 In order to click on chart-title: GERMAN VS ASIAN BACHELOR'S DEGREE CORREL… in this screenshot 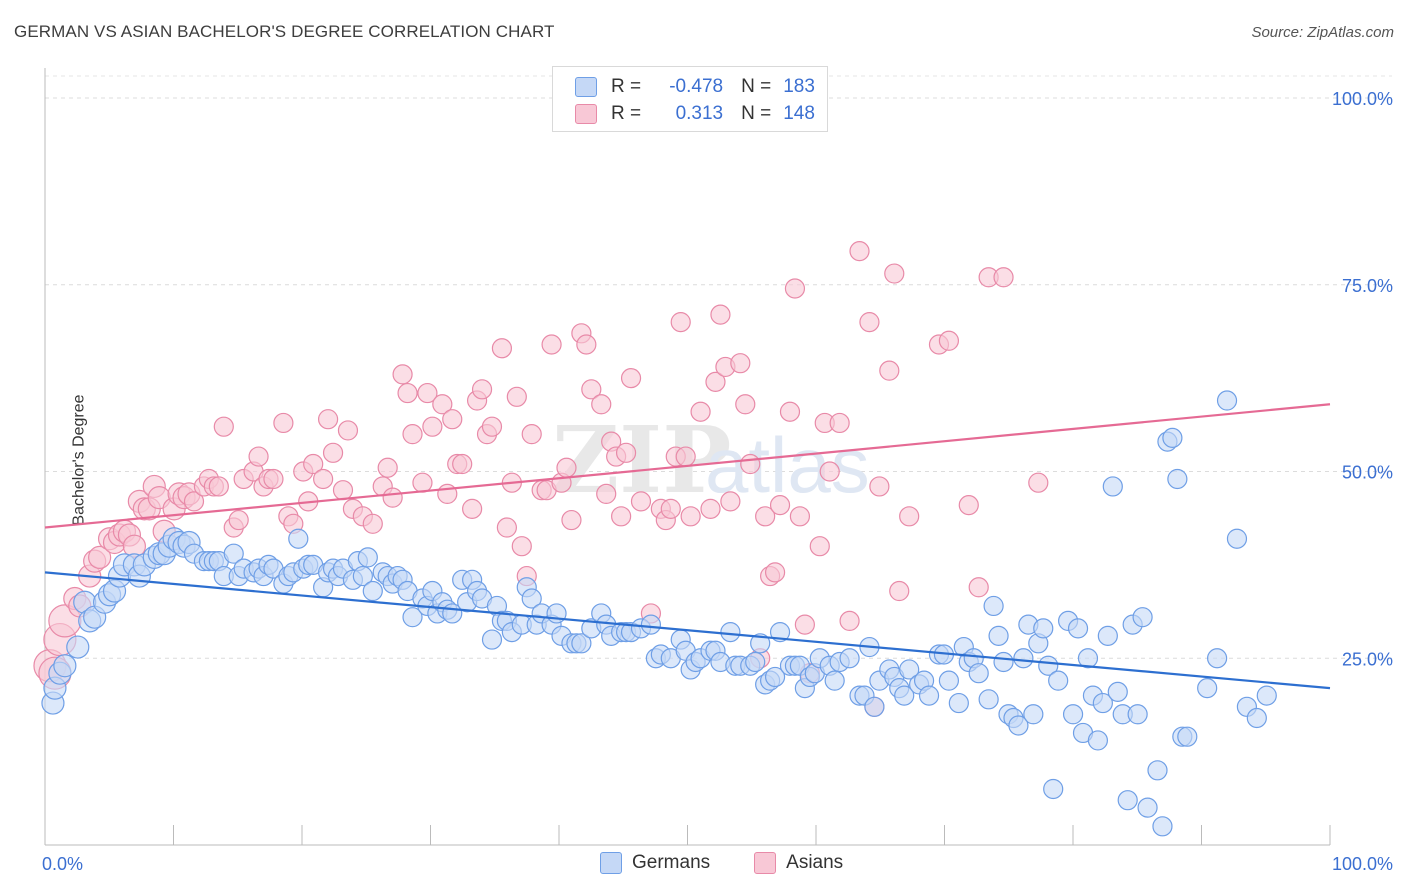, I will do `click(284, 31)`.